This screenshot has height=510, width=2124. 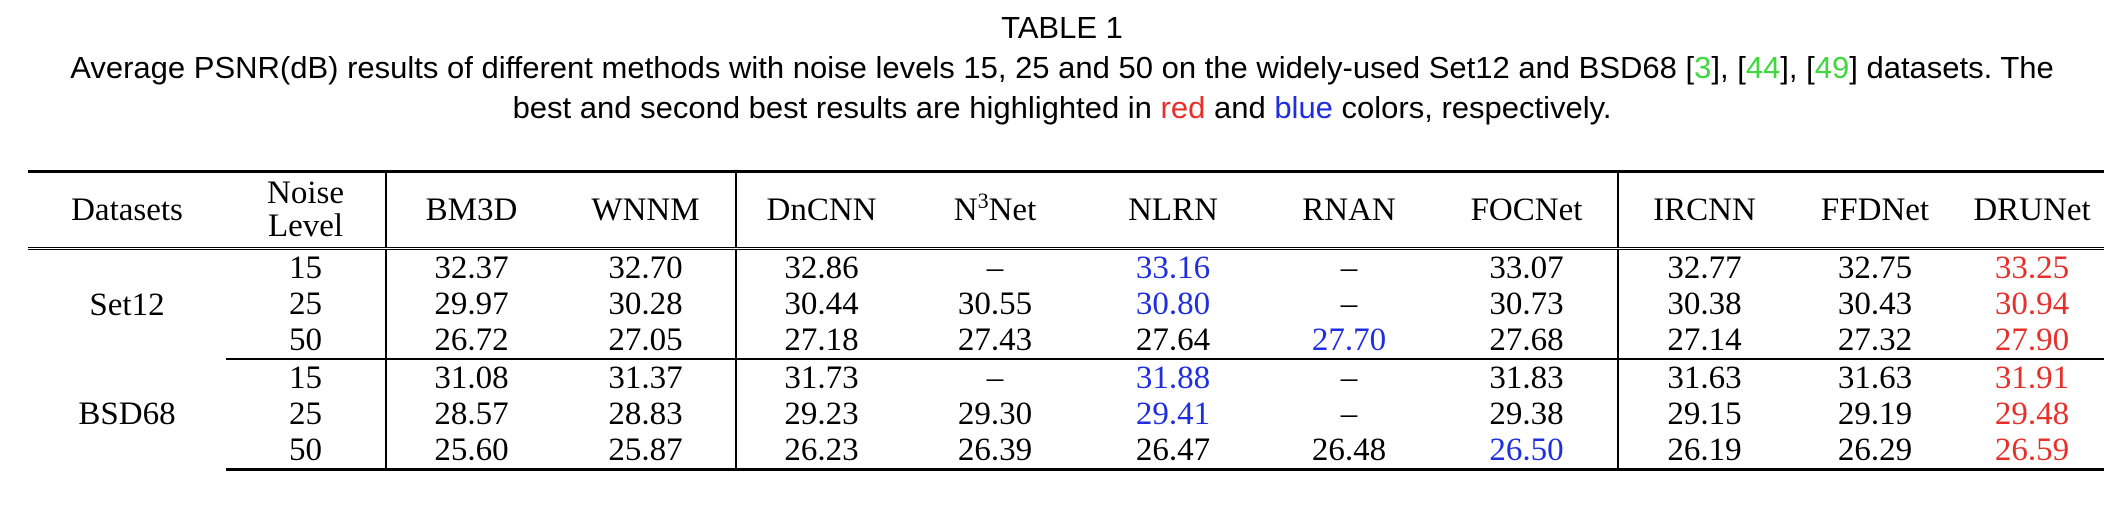 What do you see at coordinates (1173, 304) in the screenshot?
I see `value-cell-second-best: 30.80` at bounding box center [1173, 304].